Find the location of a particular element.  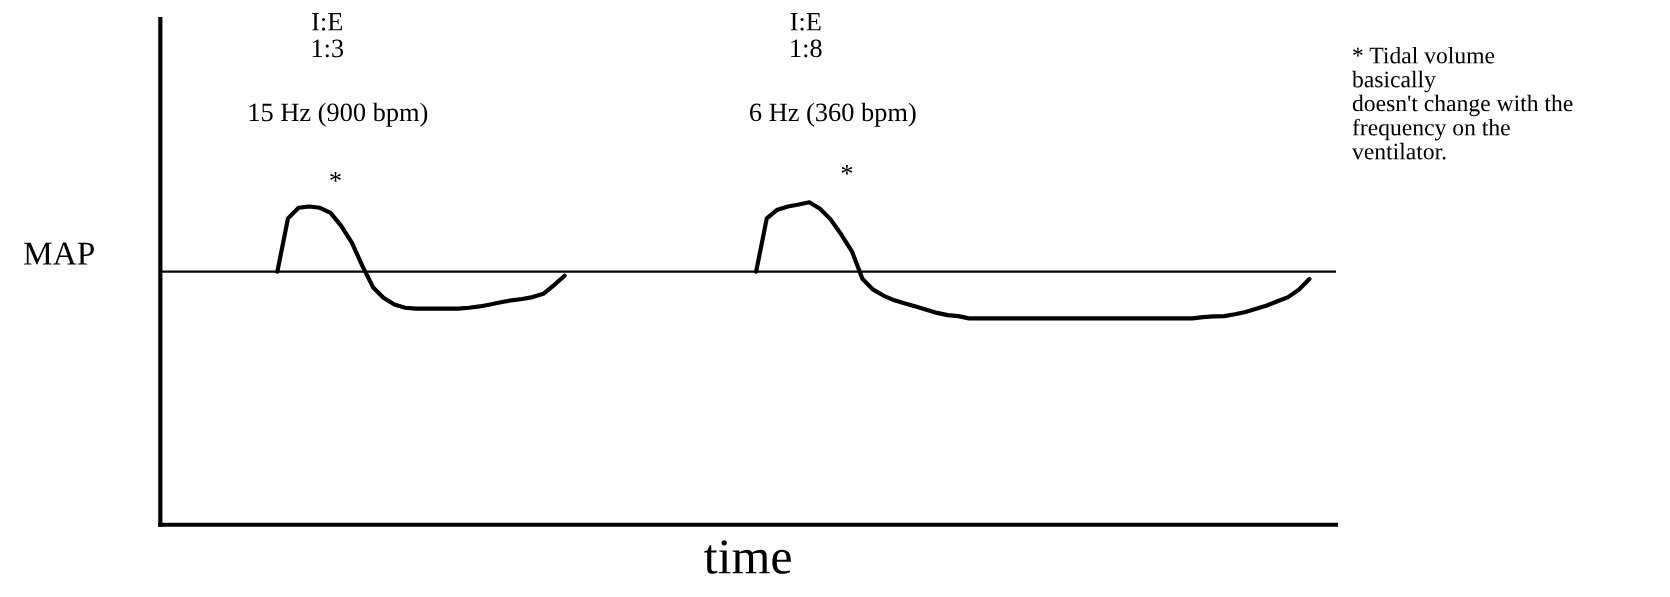

text: 15 Hz (900 bpm) is located at coordinates (338, 114).